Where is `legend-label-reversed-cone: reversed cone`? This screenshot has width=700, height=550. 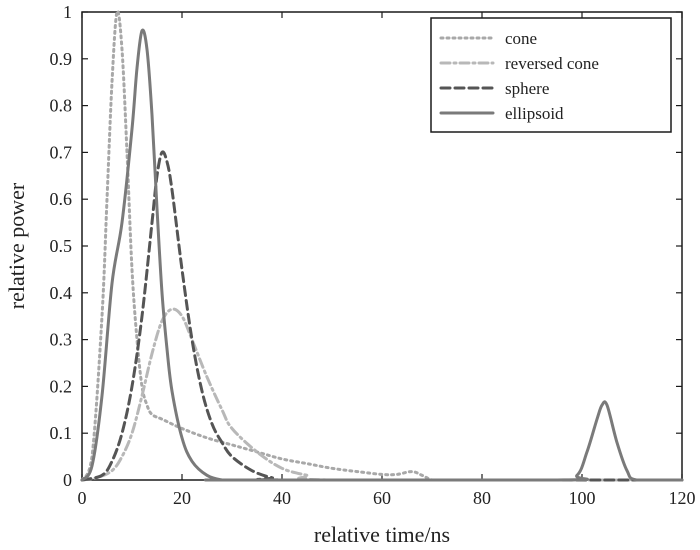
legend-label-reversed-cone: reversed cone is located at coordinates (552, 63).